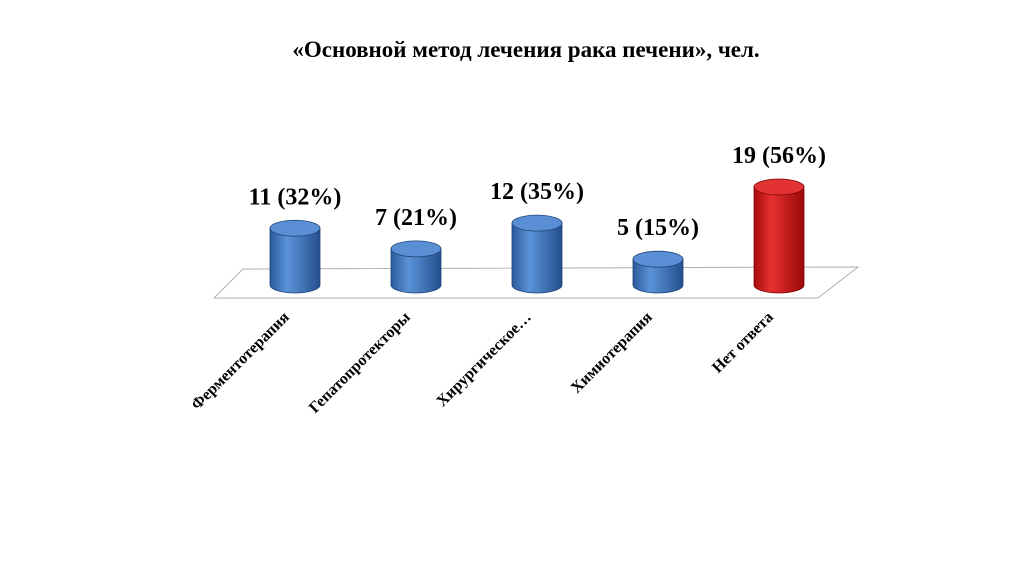 This screenshot has width=1024, height=574. I want to click on category-label: Химиотерапия, so click(612, 353).